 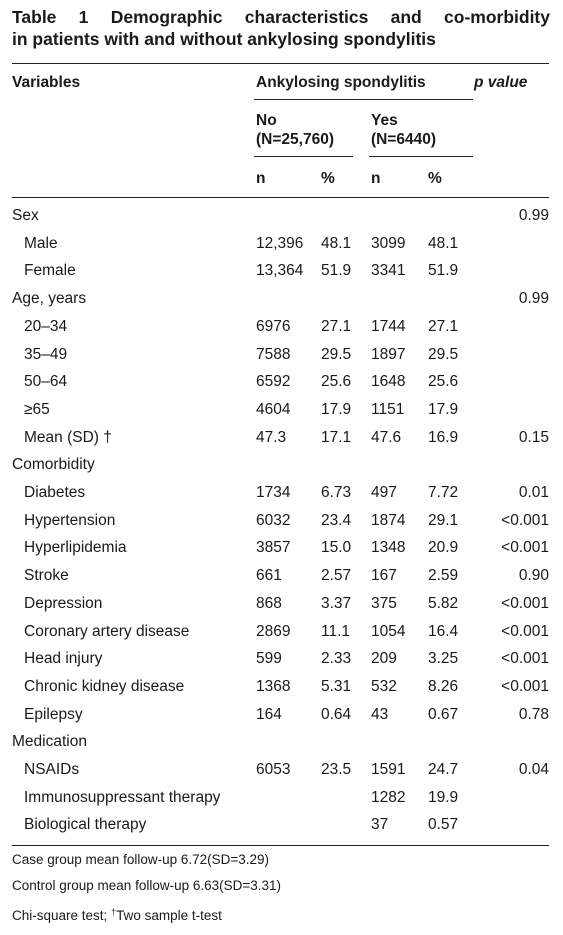 What do you see at coordinates (55, 492) in the screenshot?
I see `row-variable-label: Diabetes` at bounding box center [55, 492].